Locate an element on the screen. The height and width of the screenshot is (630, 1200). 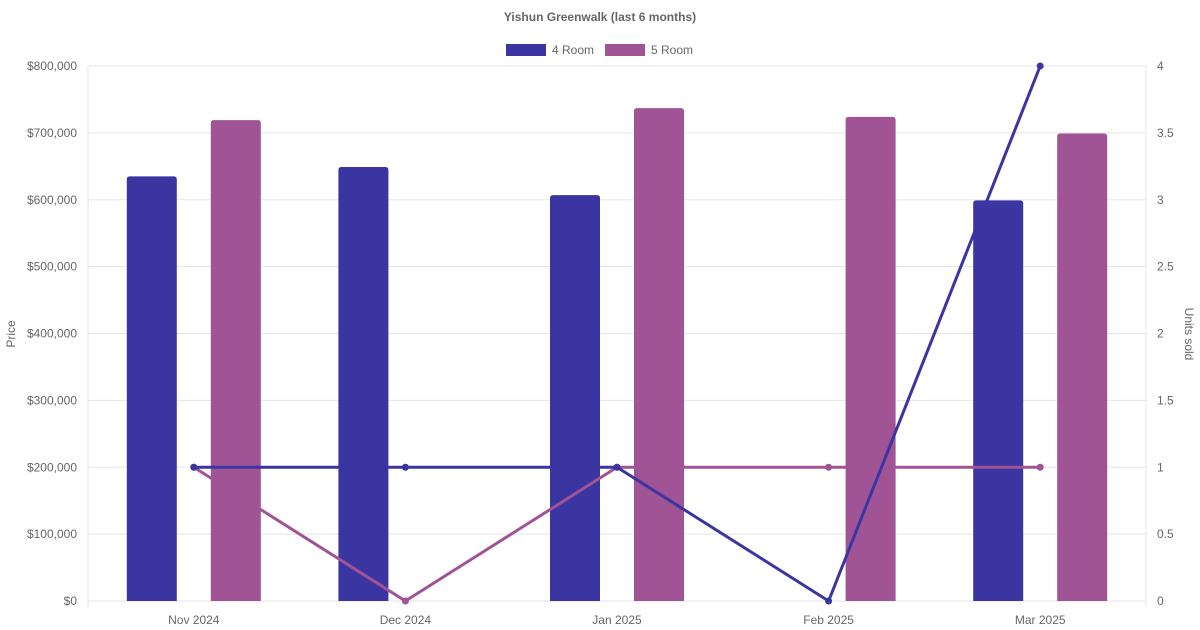
y-left-tick-label: $400,000 is located at coordinates (52, 334).